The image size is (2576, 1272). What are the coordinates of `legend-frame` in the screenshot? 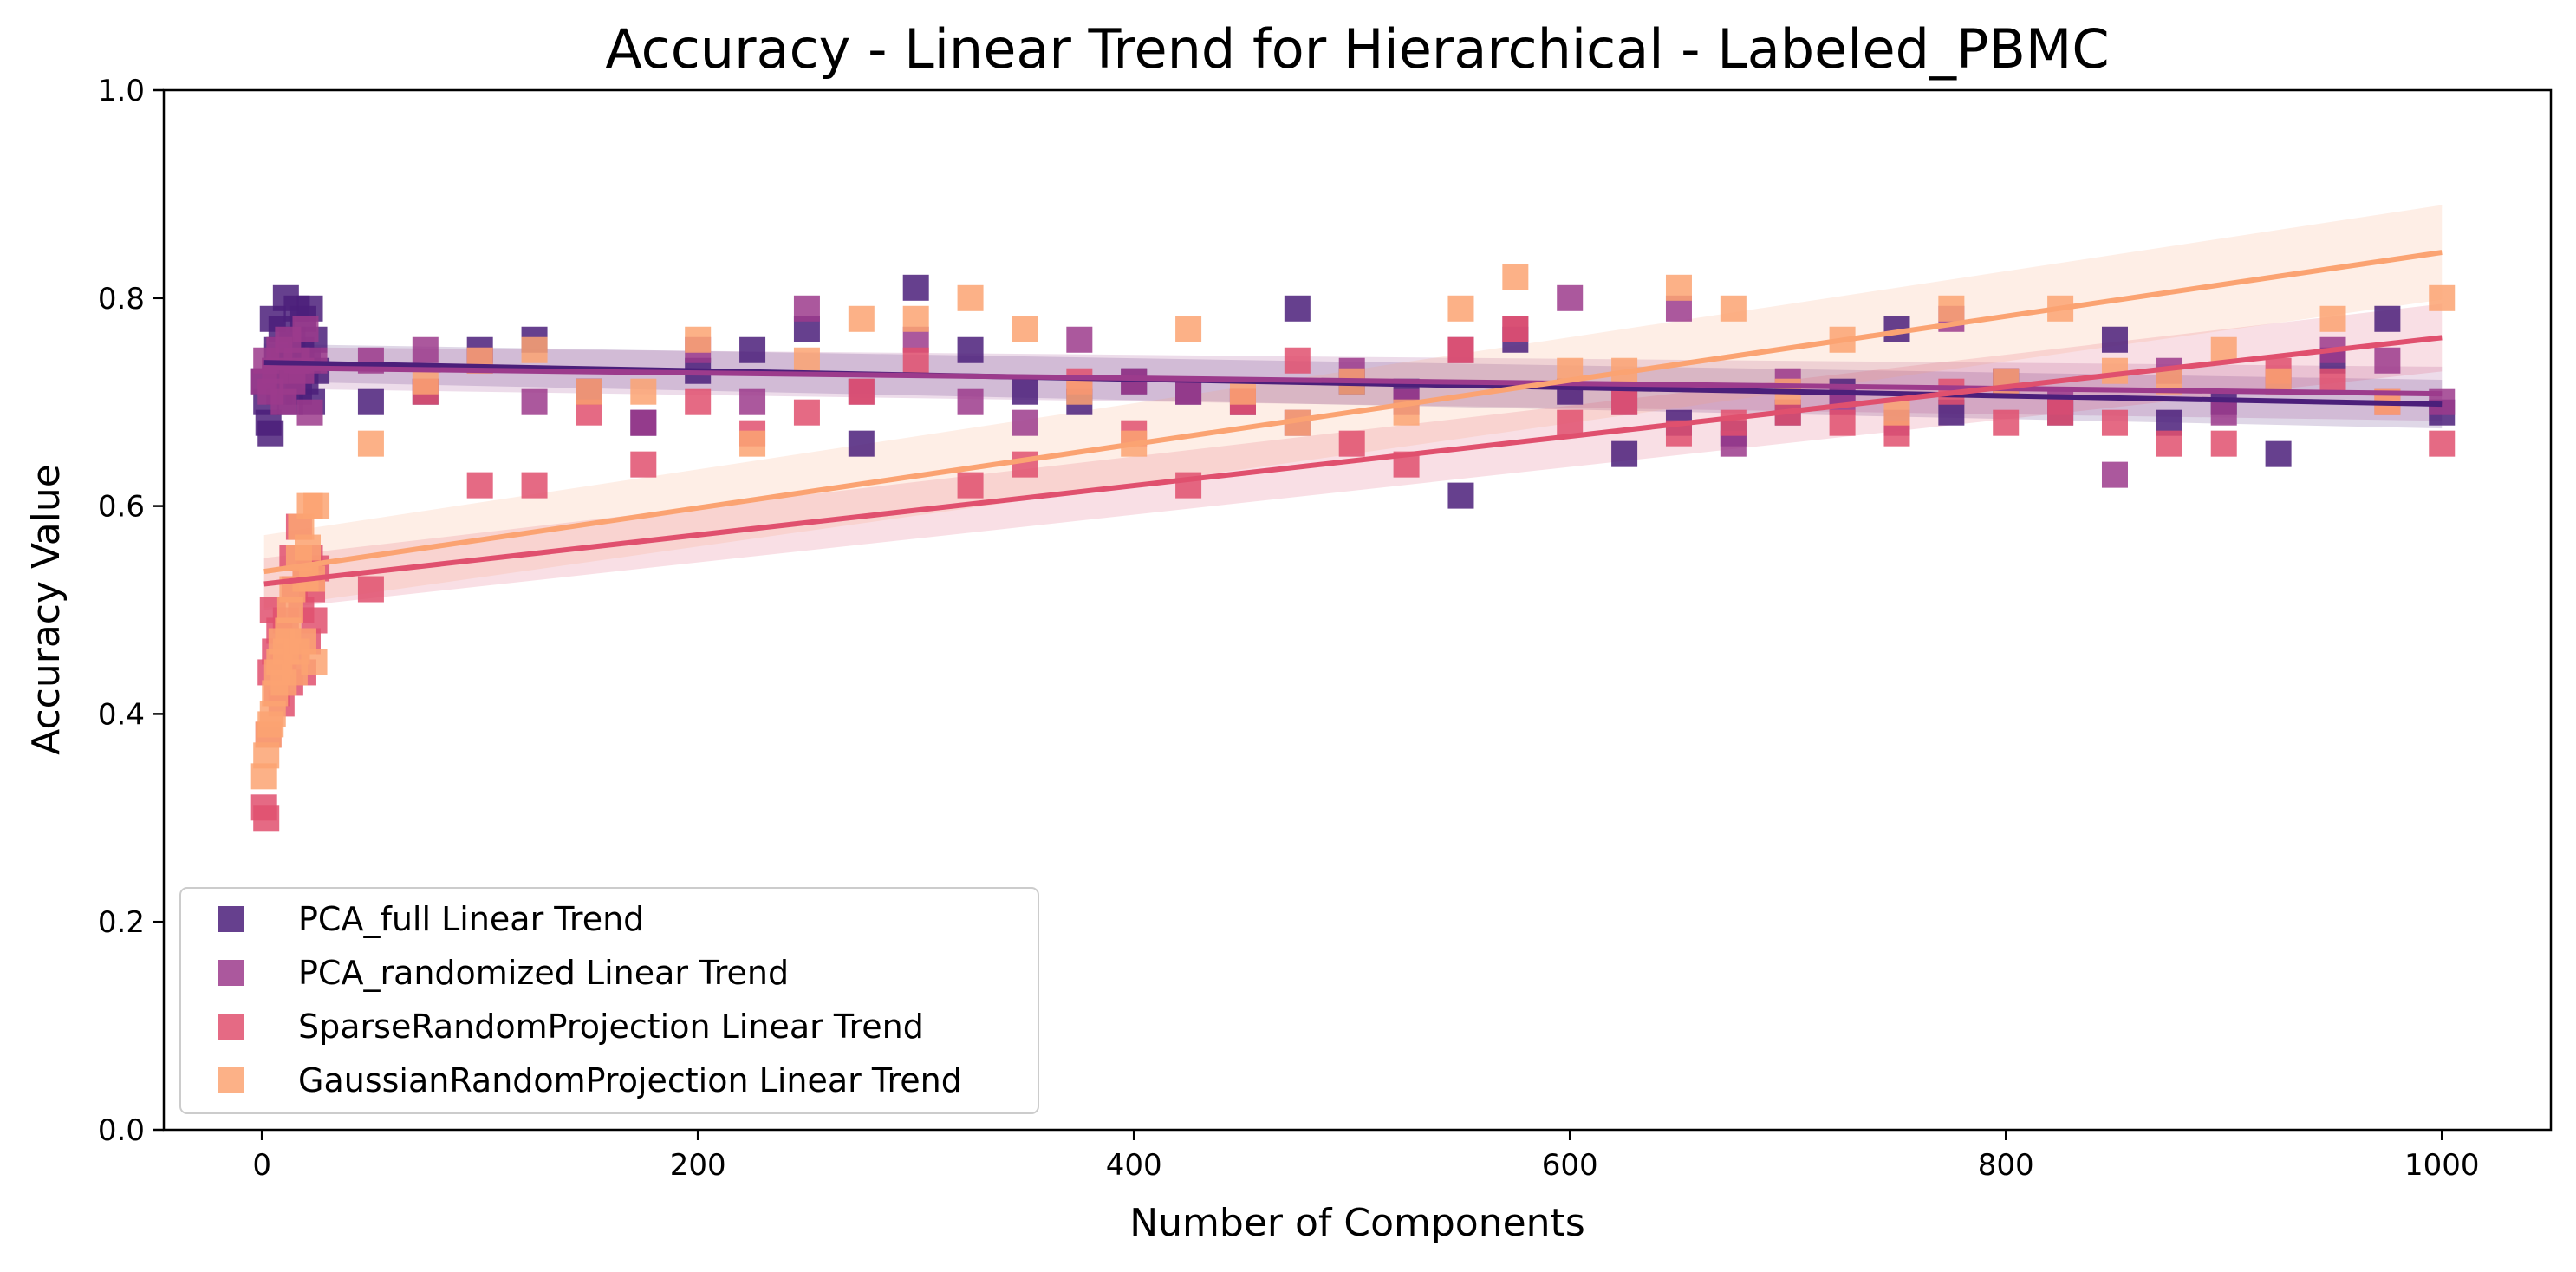 It's located at (609, 1001).